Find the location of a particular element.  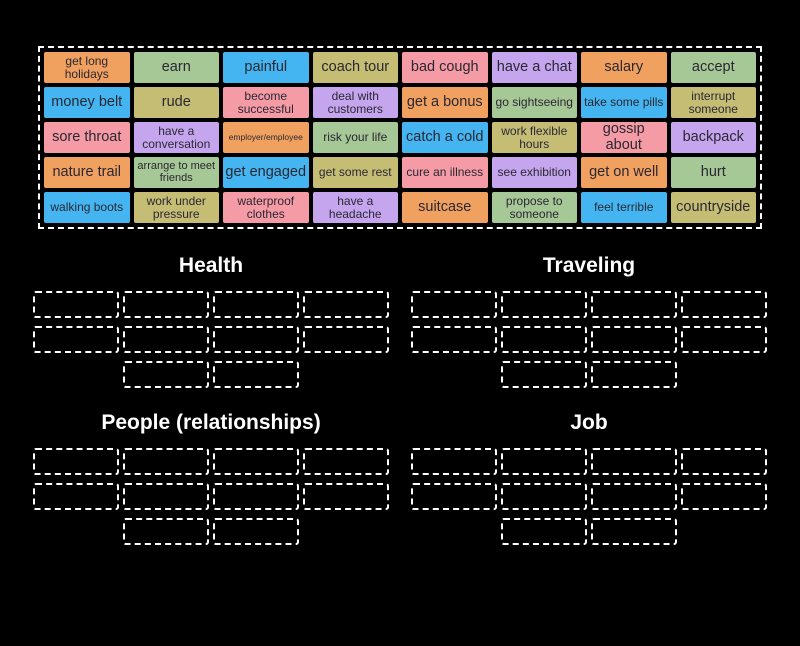

word-tile: earn is located at coordinates (176, 67).